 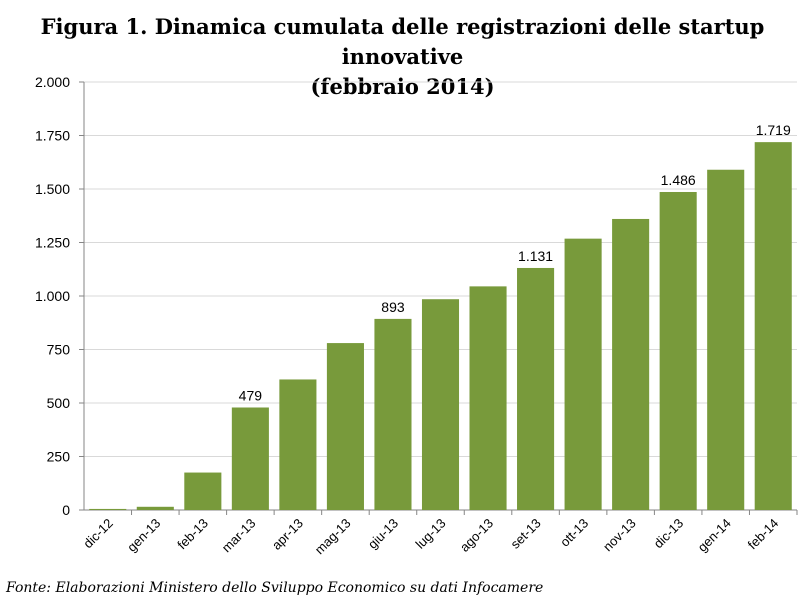 I want to click on y-tick-label: 1.000, so click(x=52, y=296).